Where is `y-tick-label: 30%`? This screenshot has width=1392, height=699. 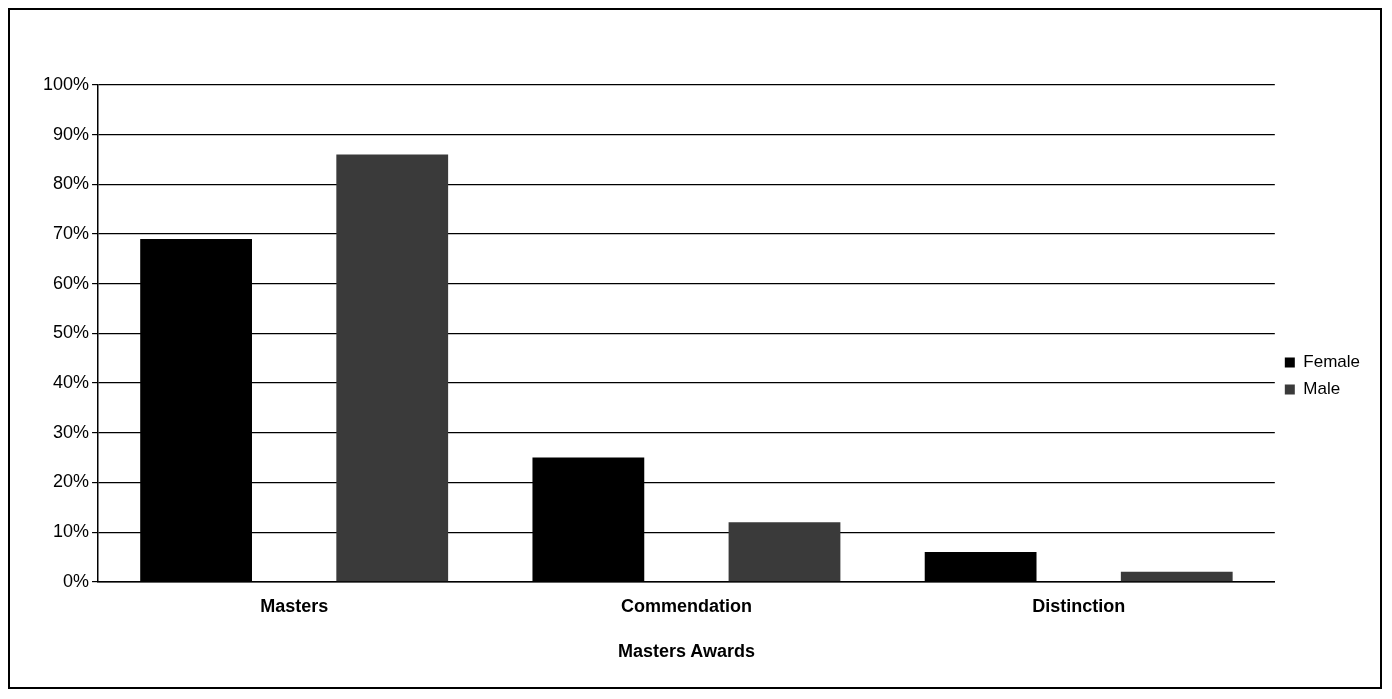
y-tick-label: 30% is located at coordinates (71, 431).